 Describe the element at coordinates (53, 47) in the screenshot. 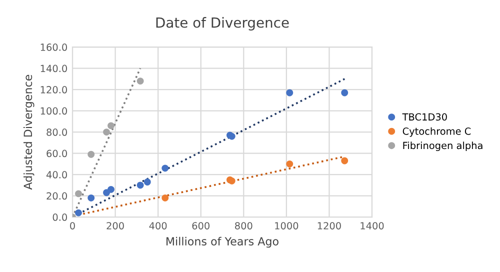

I see `y-tick-label: 160.0` at that location.